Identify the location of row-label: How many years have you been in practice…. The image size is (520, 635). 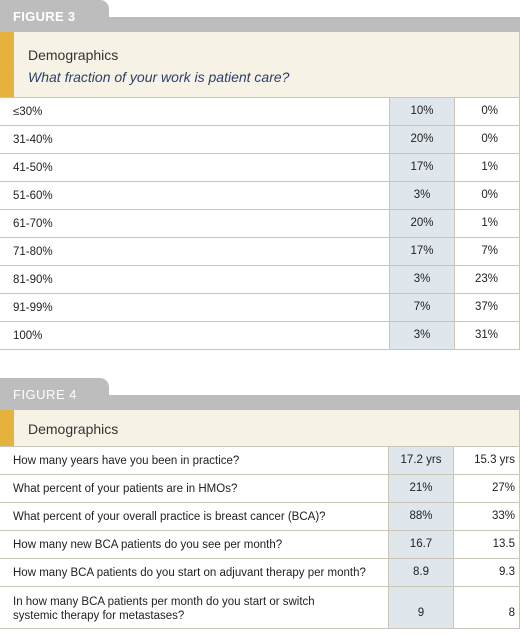
(126, 461).